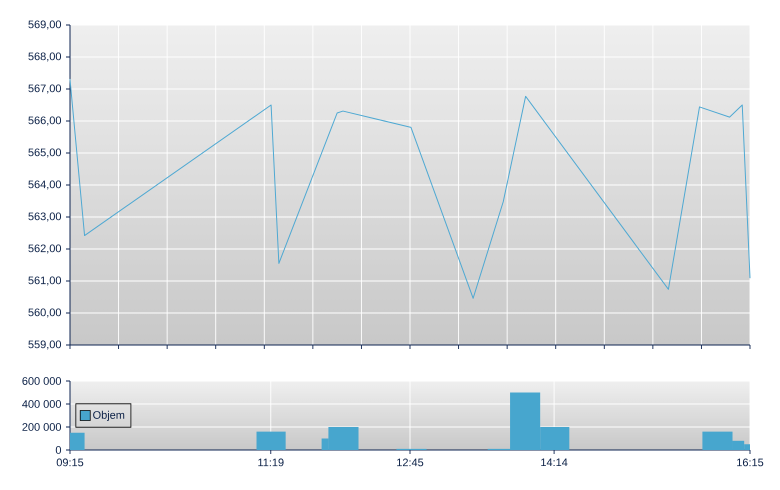  I want to click on x-tick-label: 14:14, so click(554, 462).